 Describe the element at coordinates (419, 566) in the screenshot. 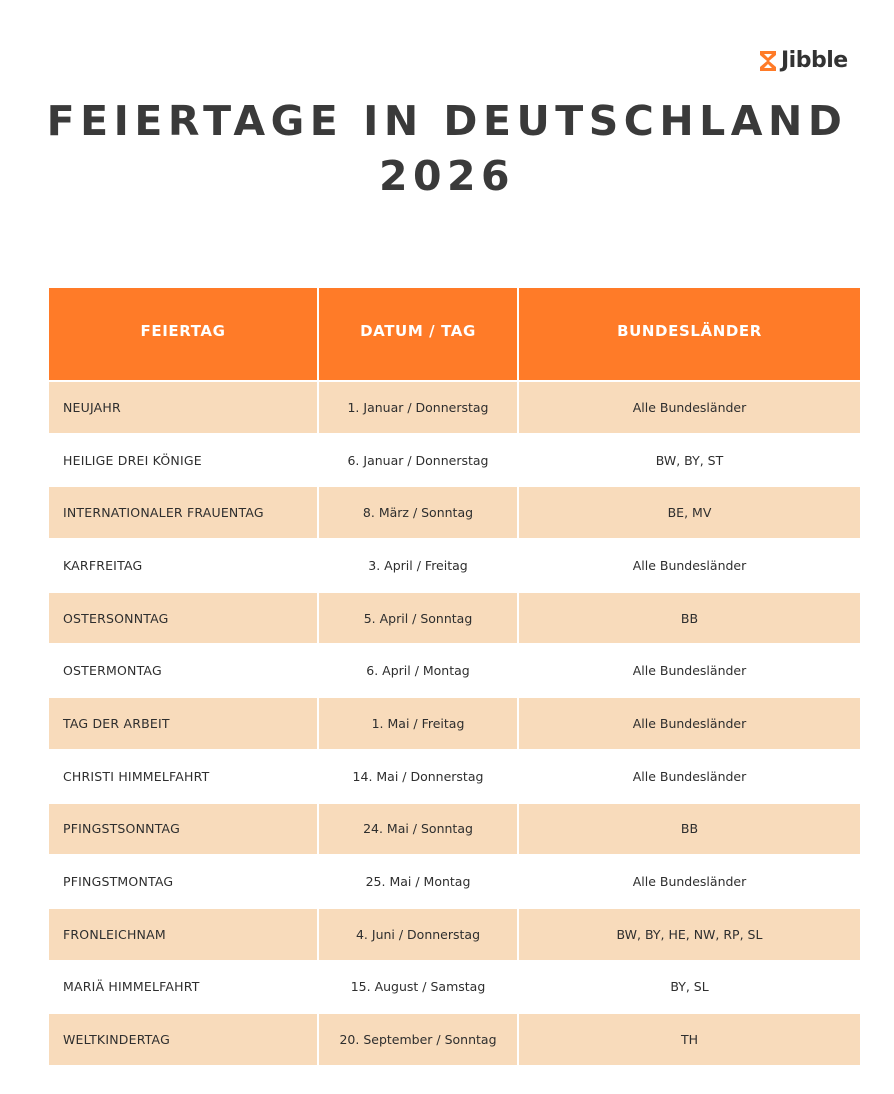

I see `cell-datum: 3. April / Freitag` at that location.